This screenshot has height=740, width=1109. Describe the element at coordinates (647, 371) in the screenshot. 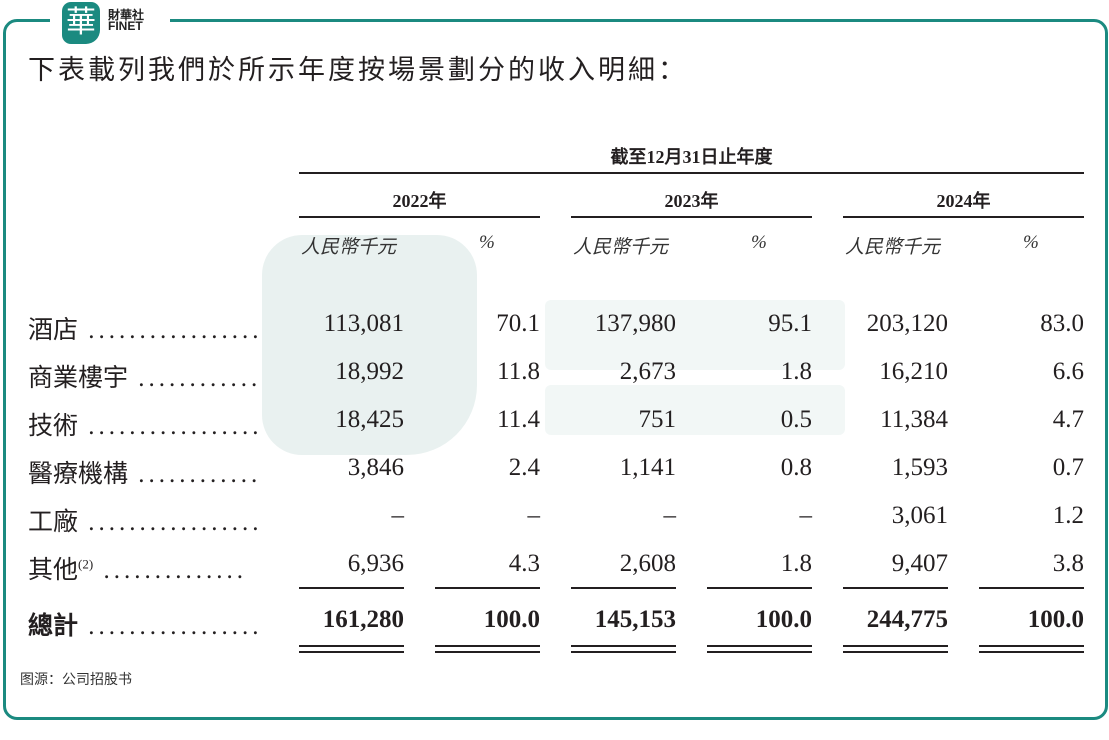

I see `table-cell: 2,673` at that location.